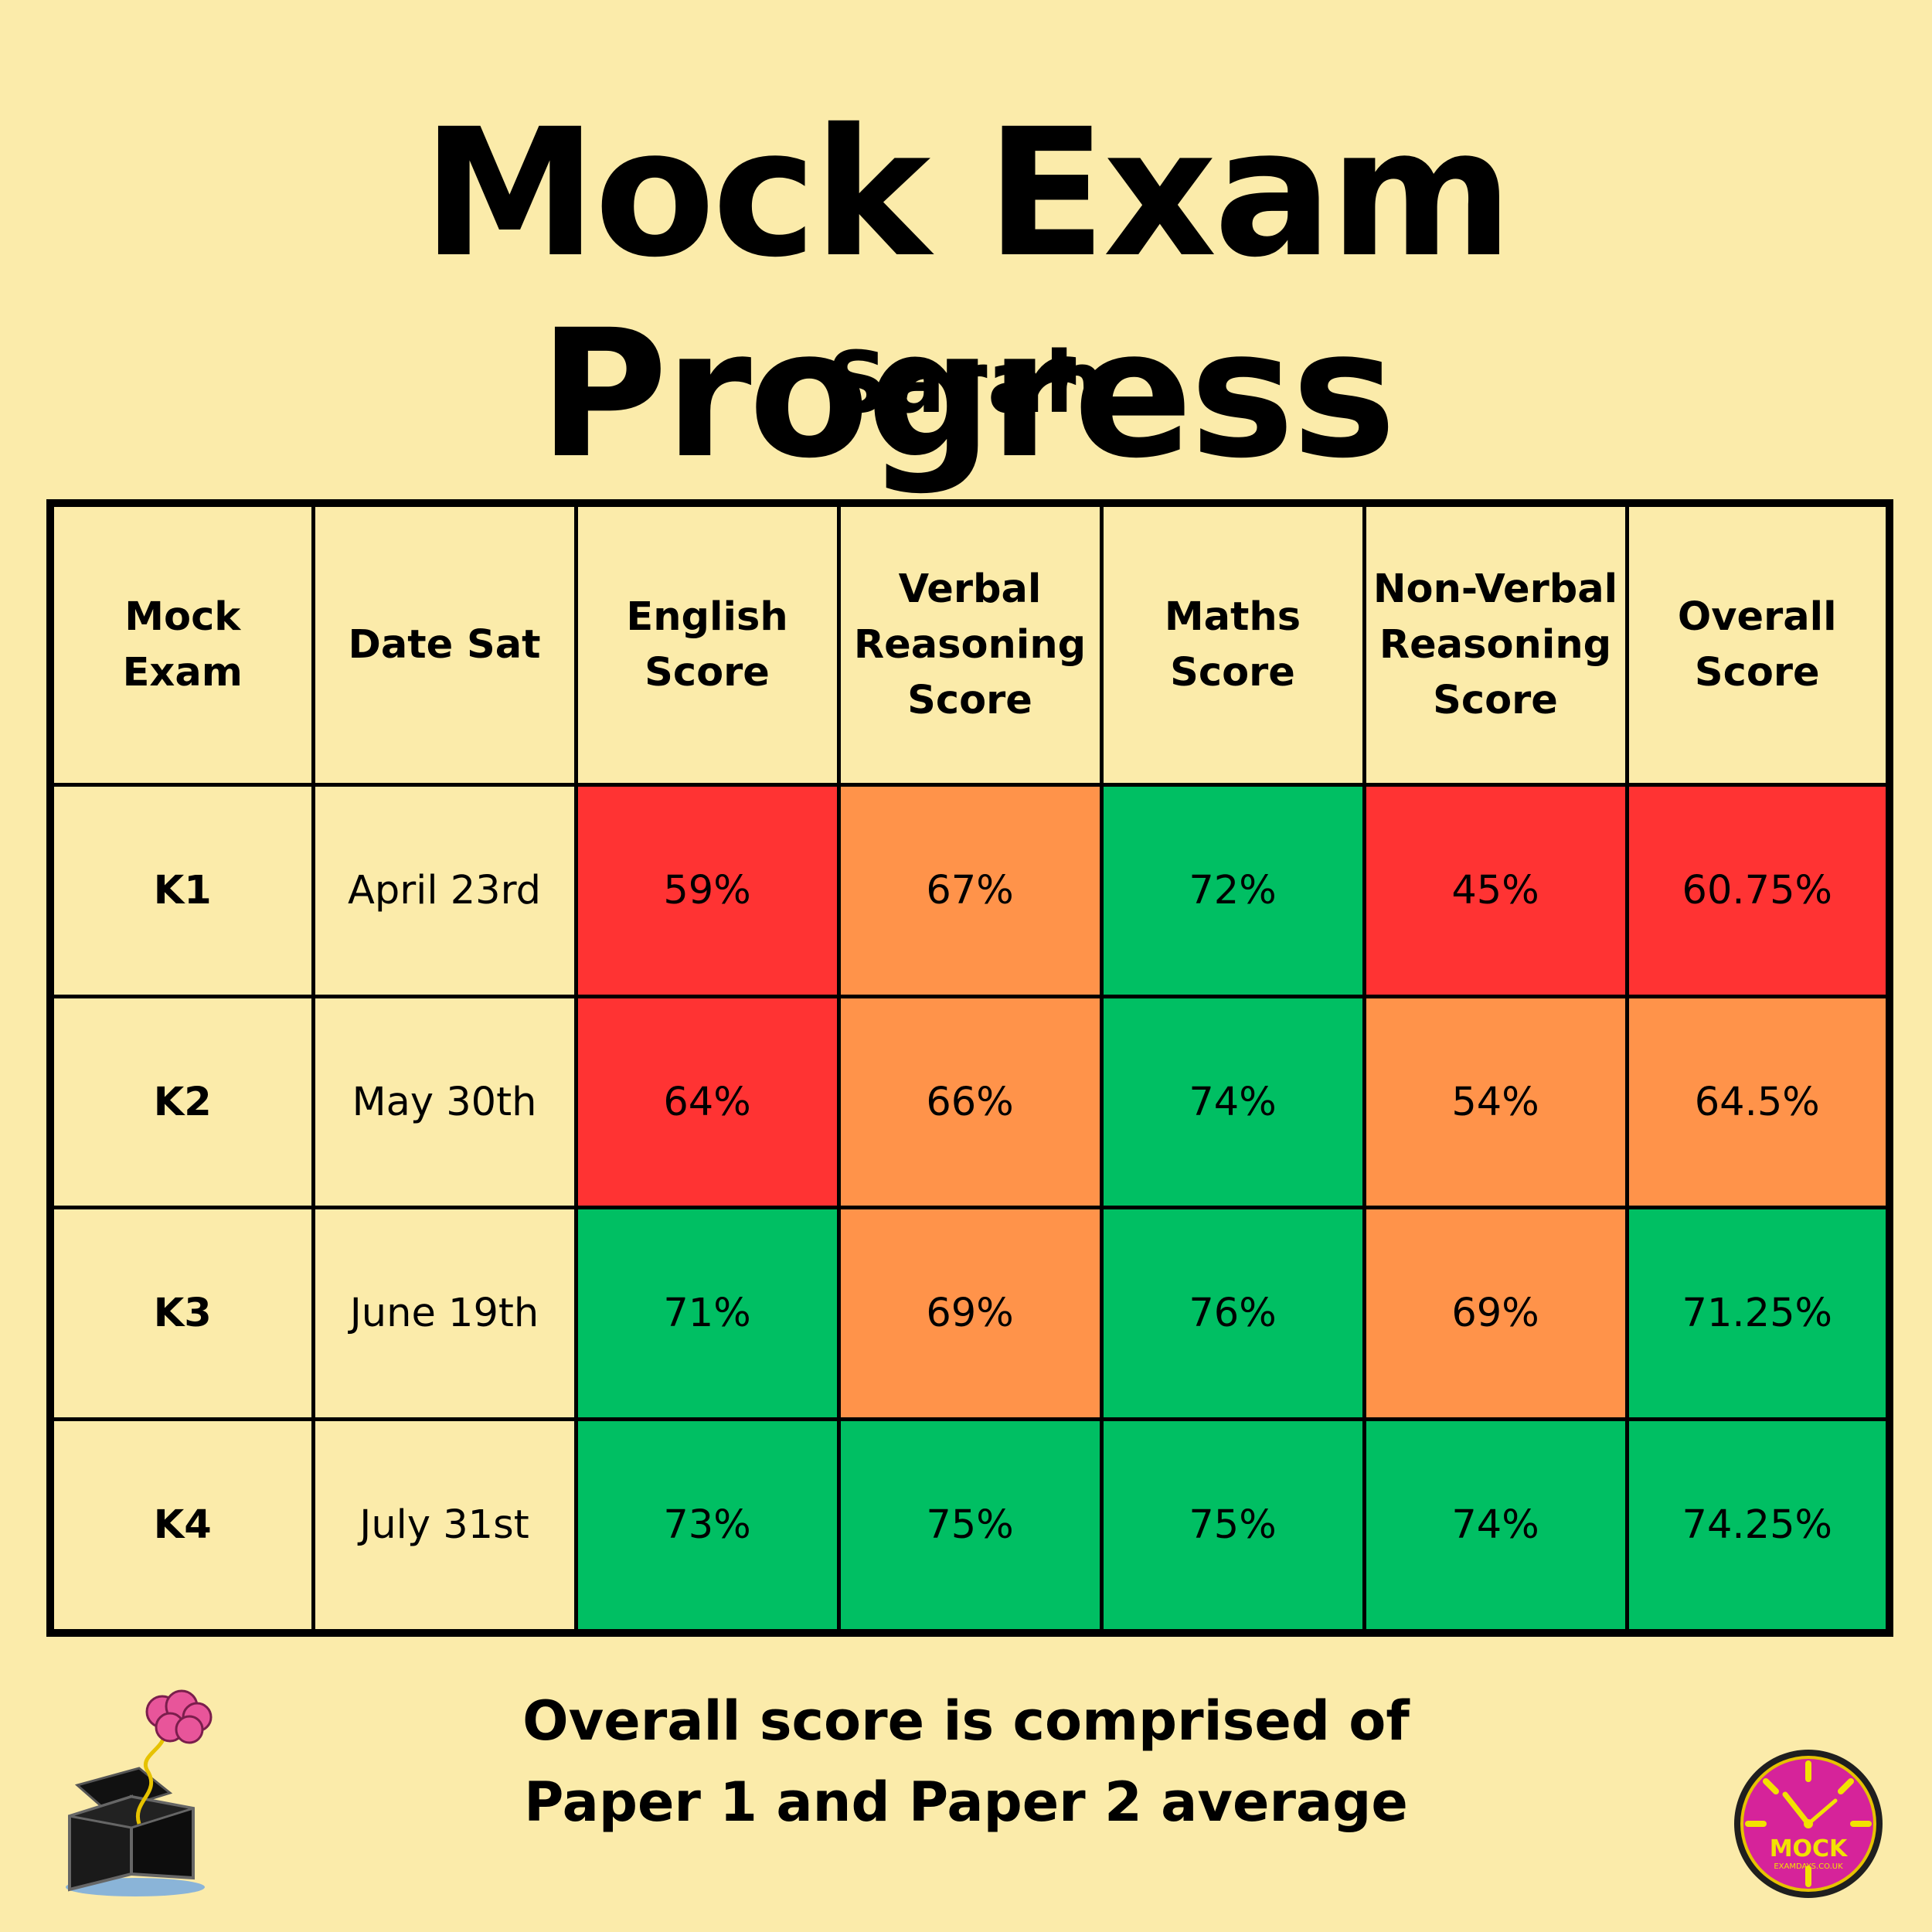 This screenshot has width=1932, height=1932. What do you see at coordinates (1758, 644) in the screenshot?
I see `header-overall-score: Overall Score` at bounding box center [1758, 644].